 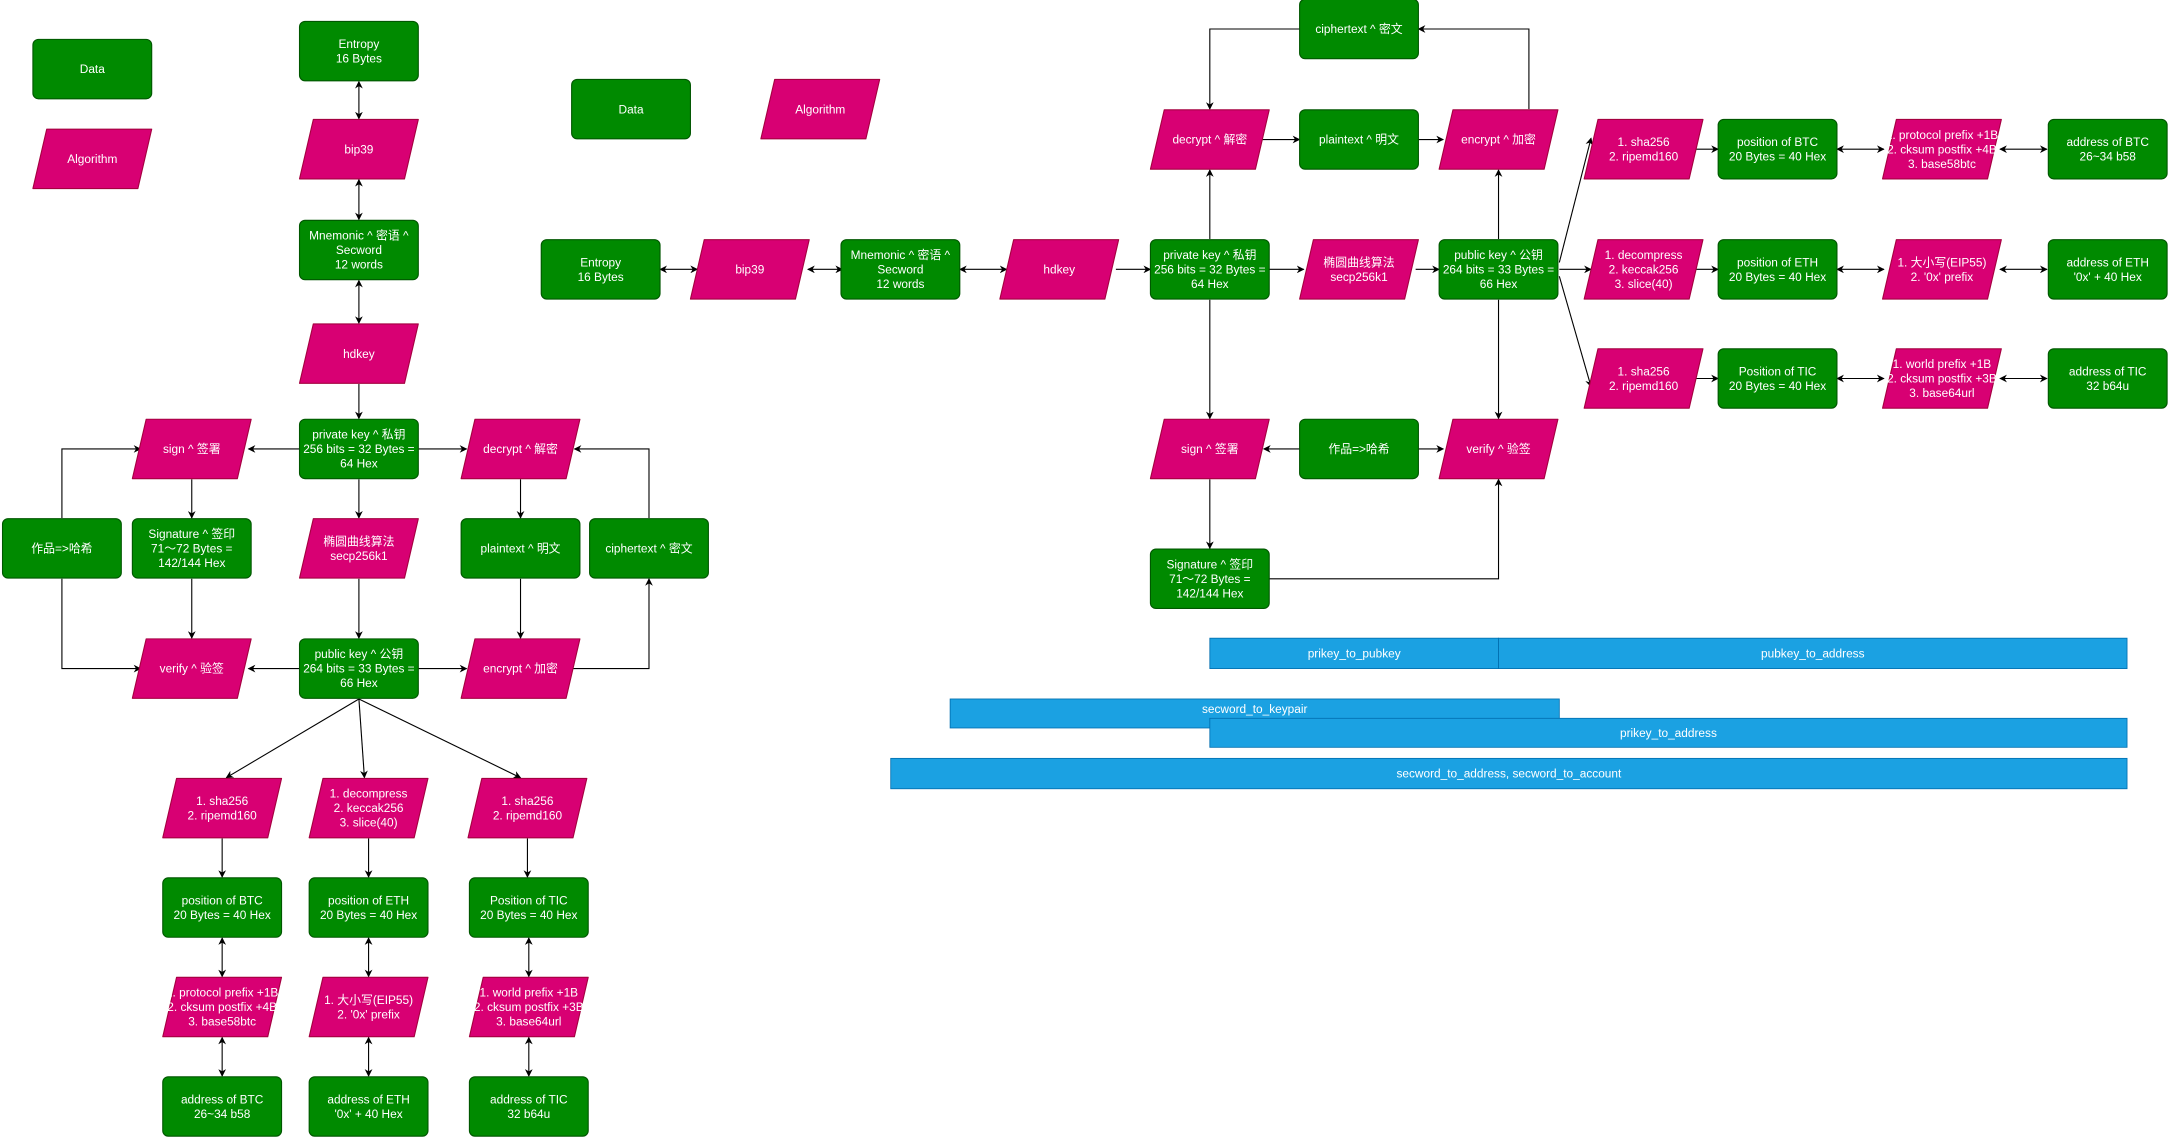 I want to click on data-node-left-tic-address: address of TIC 32 b64u, so click(x=528, y=1106).